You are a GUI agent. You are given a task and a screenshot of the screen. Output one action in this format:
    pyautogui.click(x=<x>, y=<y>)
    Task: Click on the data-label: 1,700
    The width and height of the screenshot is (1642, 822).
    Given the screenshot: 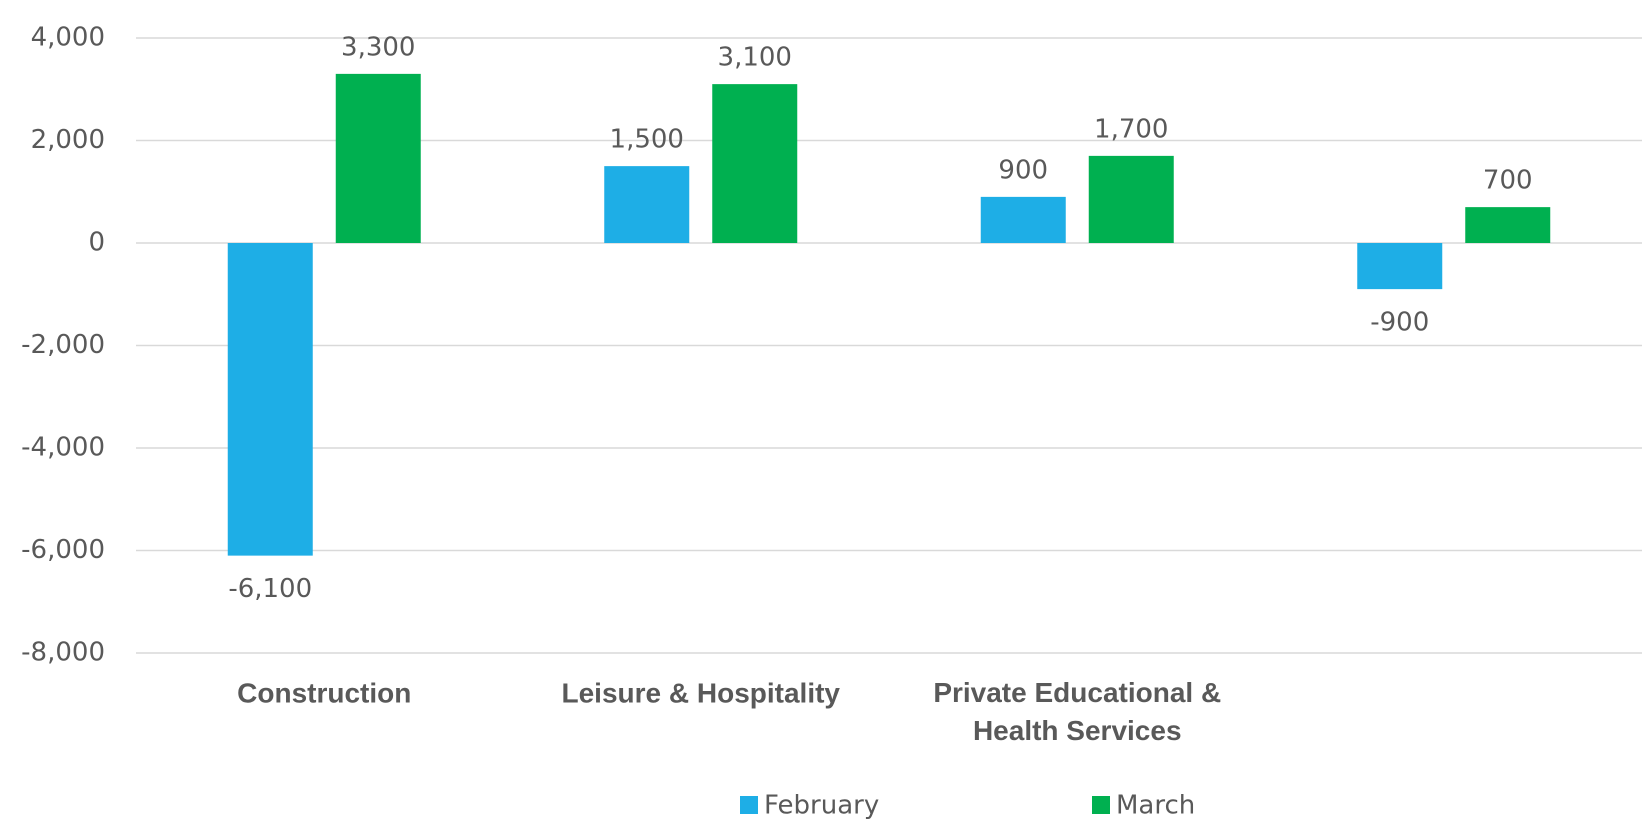 What is the action you would take?
    pyautogui.click(x=1131, y=129)
    